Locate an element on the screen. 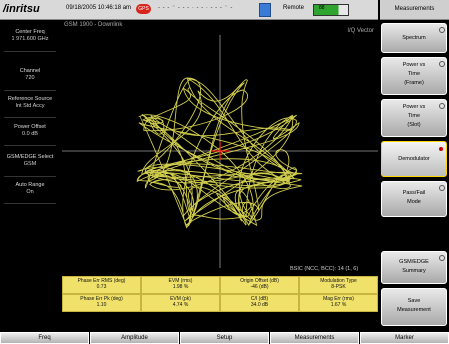 The image size is (449, 344). result-modulation-type: Modulation Type 8-PSK is located at coordinates (338, 285).